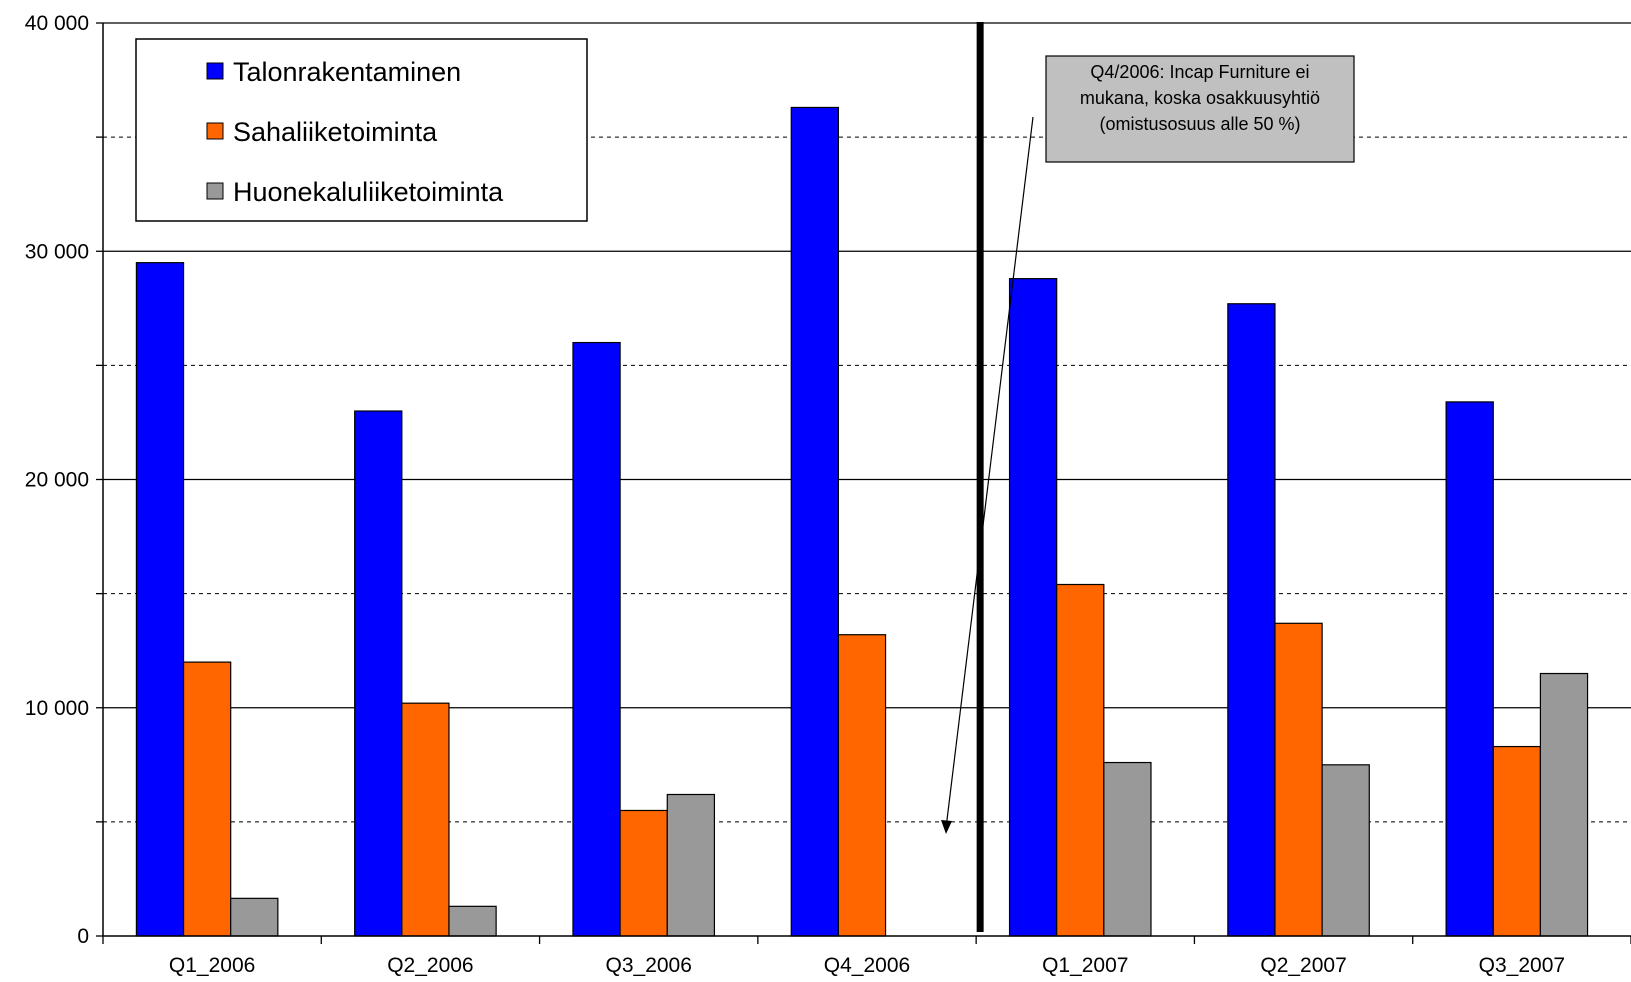 Image resolution: width=1631 pixels, height=982 pixels. I want to click on bar-sahaliiketoiminta-q2_2007, so click(1298, 779).